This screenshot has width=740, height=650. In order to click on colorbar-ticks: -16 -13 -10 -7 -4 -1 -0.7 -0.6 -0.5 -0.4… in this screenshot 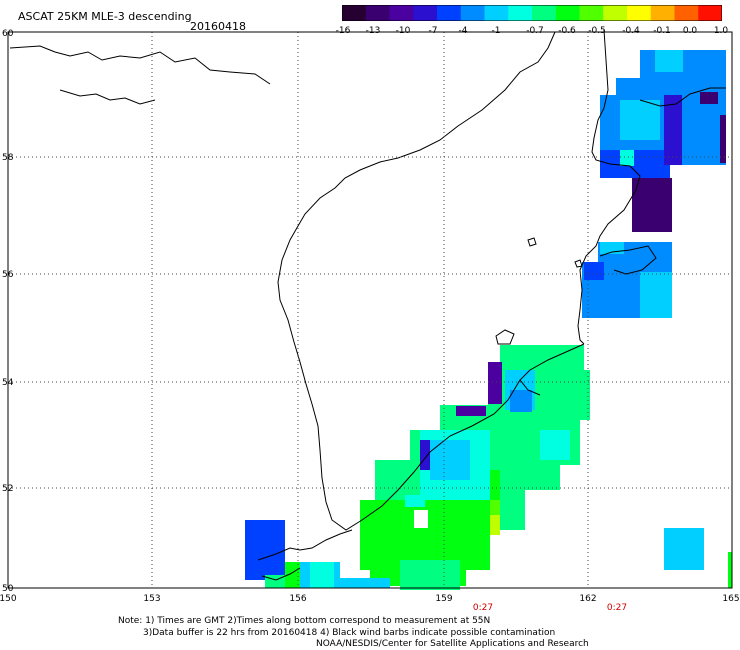, I will do `click(535, 32)`.